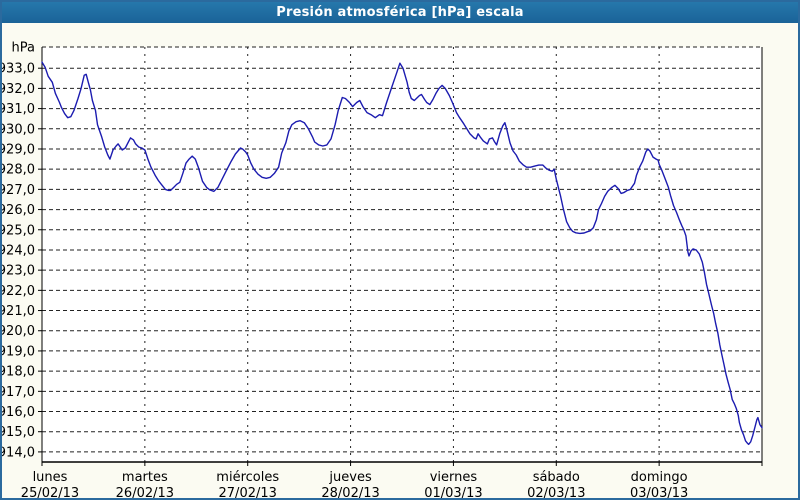 Image resolution: width=800 pixels, height=500 pixels. Describe the element at coordinates (453, 493) in the screenshot. I see `x-axis-date-label: 01/03/13` at that location.